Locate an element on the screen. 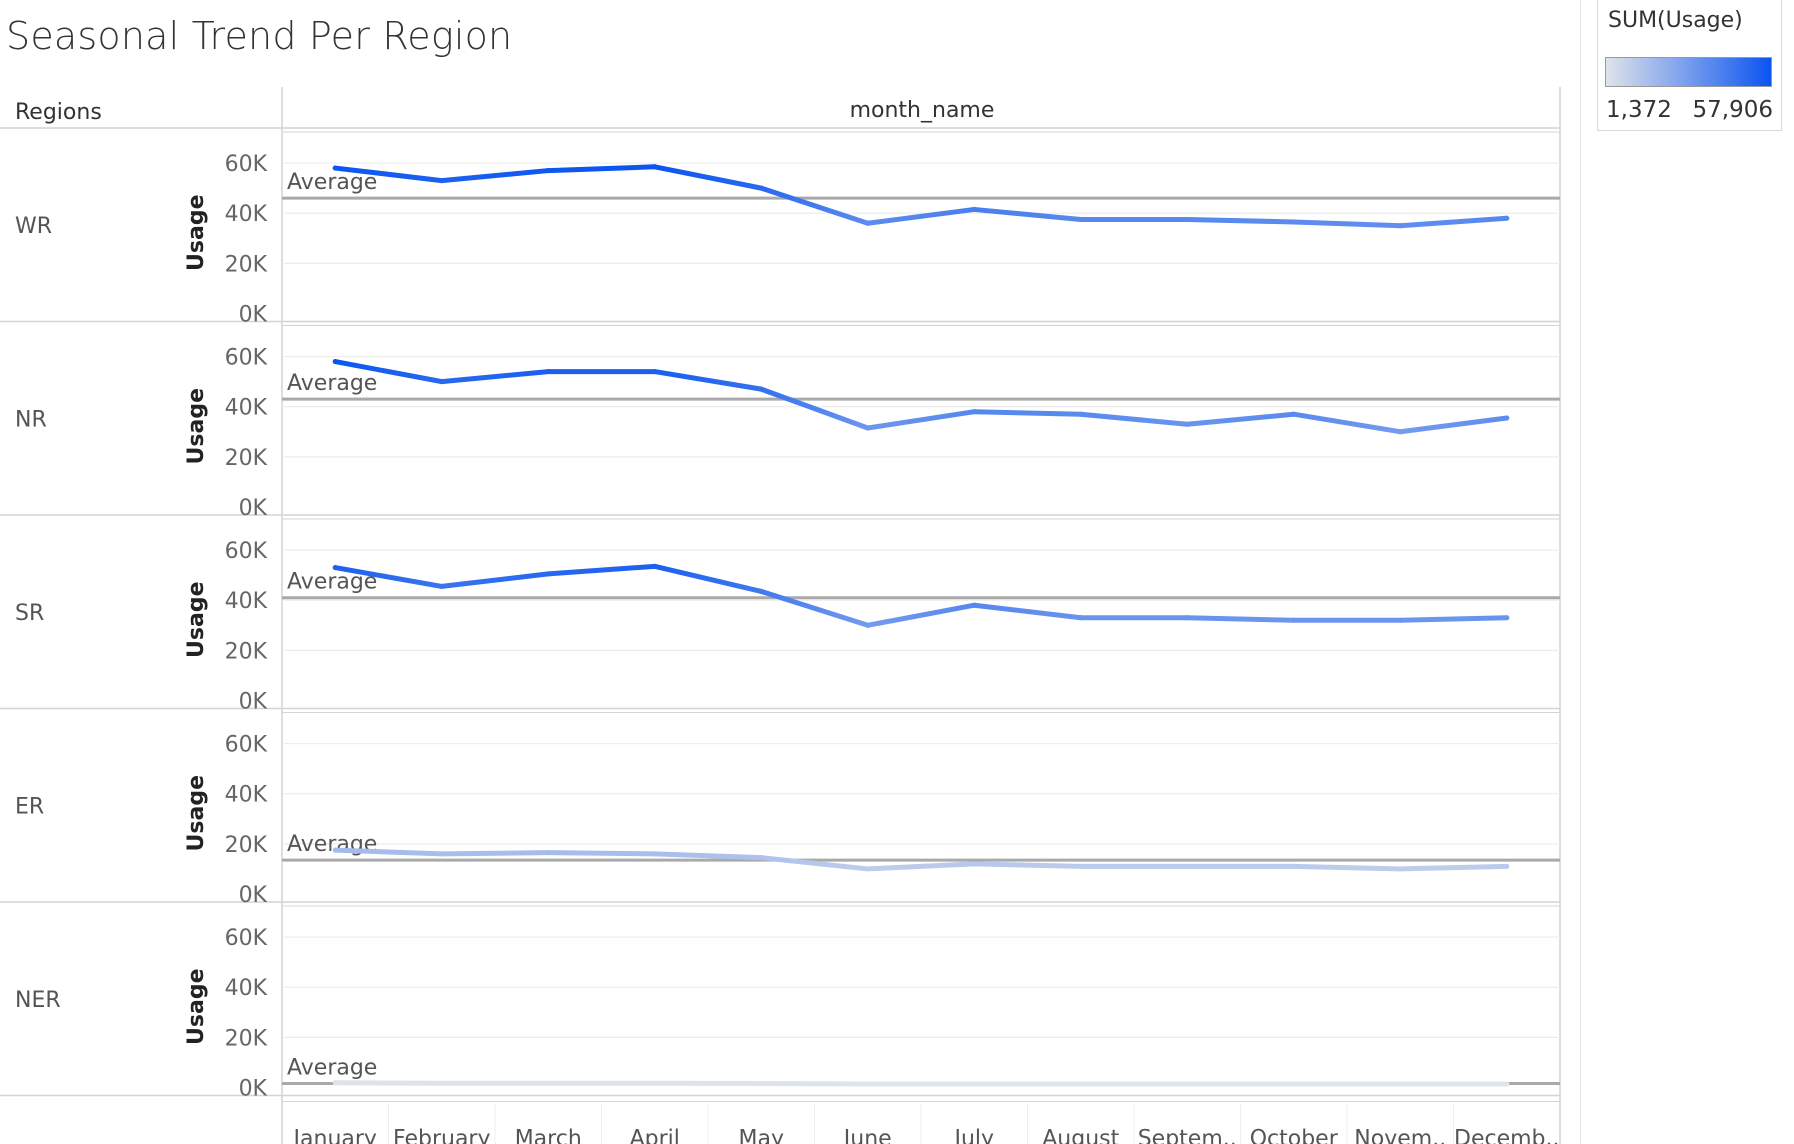  x-tick-label: February is located at coordinates (442, 1135).